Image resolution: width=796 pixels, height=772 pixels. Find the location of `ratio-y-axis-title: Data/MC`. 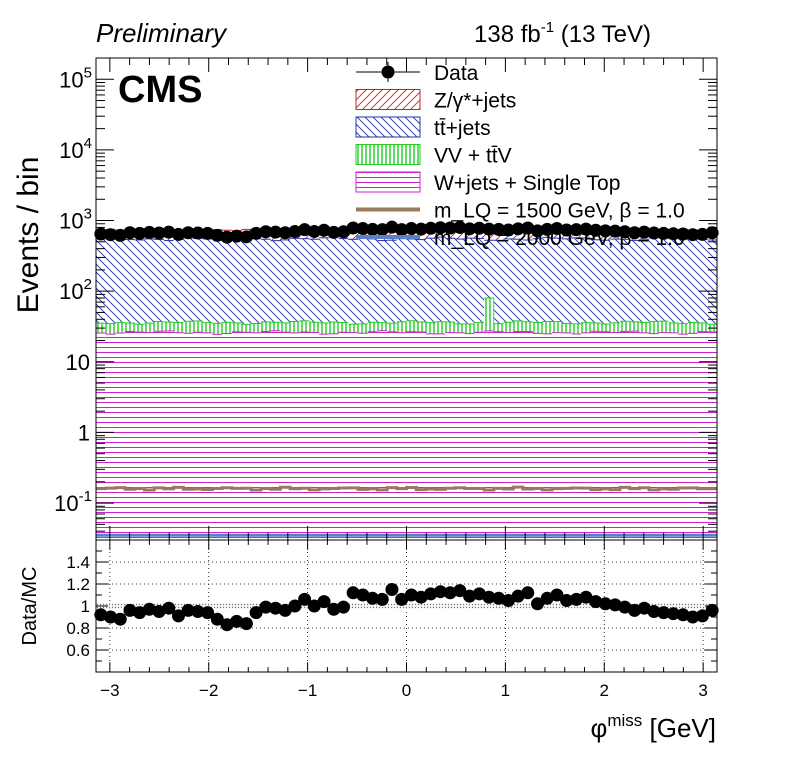

ratio-y-axis-title: Data/MC is located at coordinates (30, 606).